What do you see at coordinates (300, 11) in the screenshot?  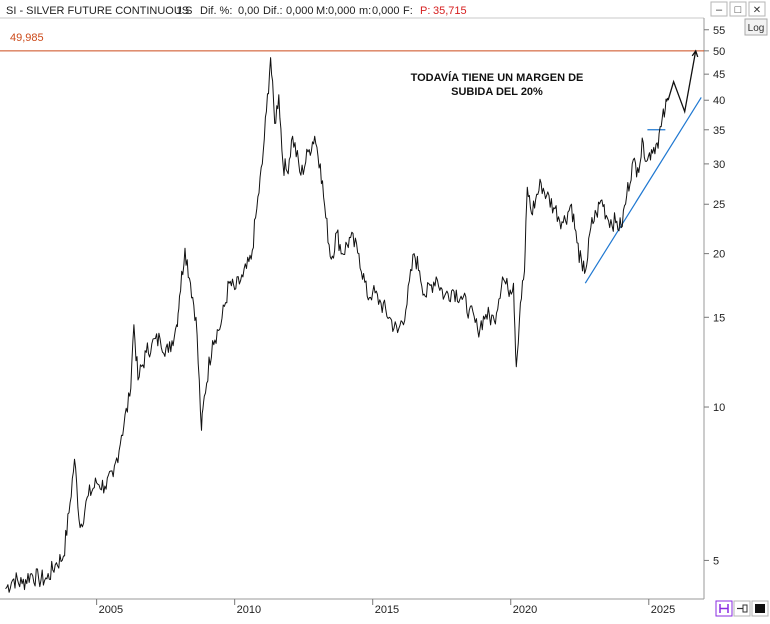 I see `dif-value: 0,000` at bounding box center [300, 11].